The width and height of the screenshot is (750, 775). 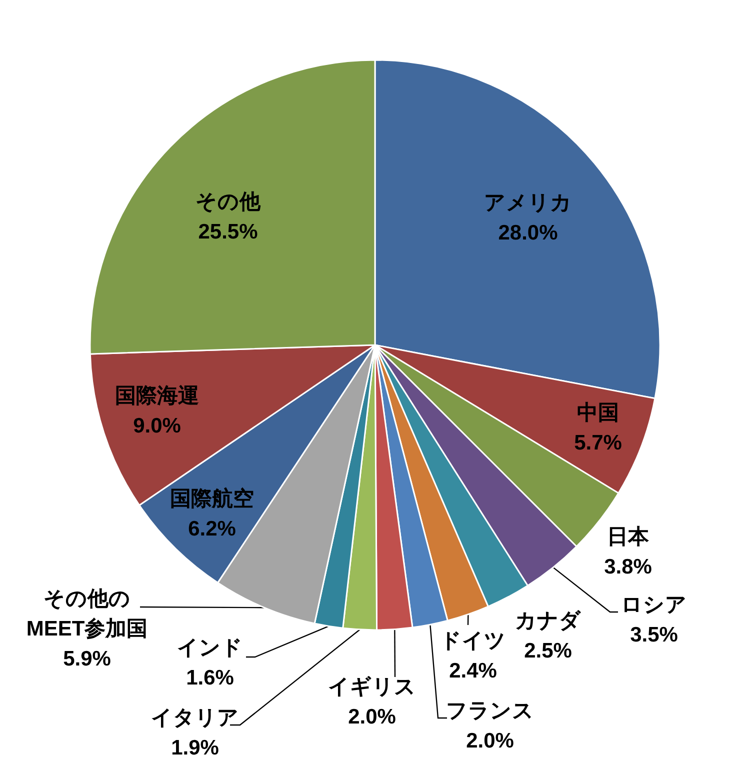 I want to click on slice-label: 中国, so click(x=598, y=413).